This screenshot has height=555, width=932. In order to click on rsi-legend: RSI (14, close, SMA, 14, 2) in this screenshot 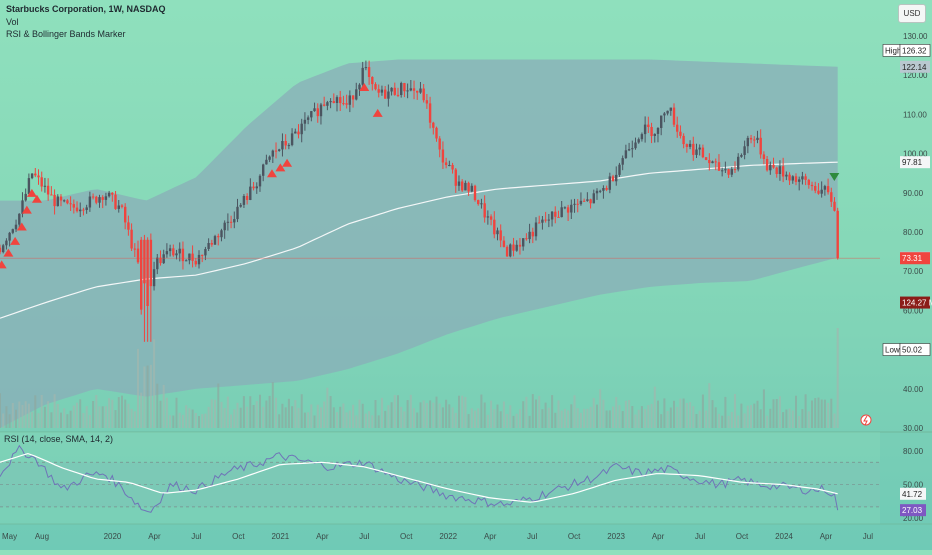, I will do `click(59, 439)`.